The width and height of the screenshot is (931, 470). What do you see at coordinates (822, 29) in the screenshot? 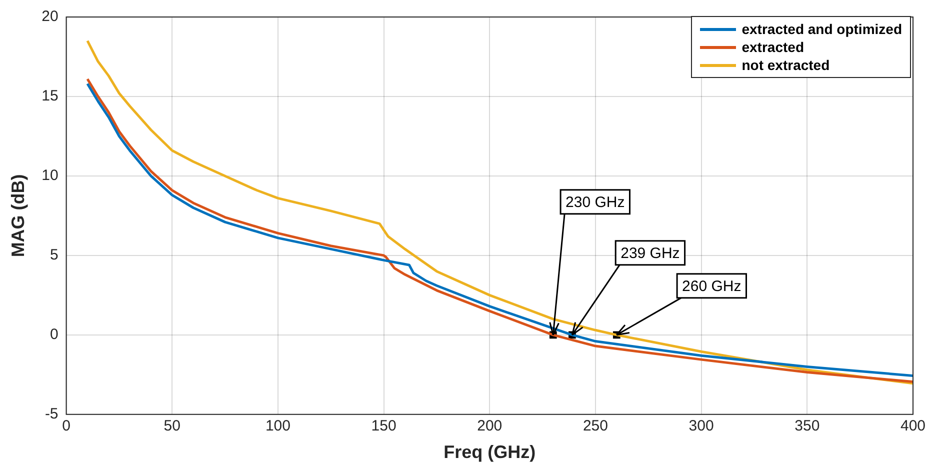
I see `legend-label: extracted and optimized` at bounding box center [822, 29].